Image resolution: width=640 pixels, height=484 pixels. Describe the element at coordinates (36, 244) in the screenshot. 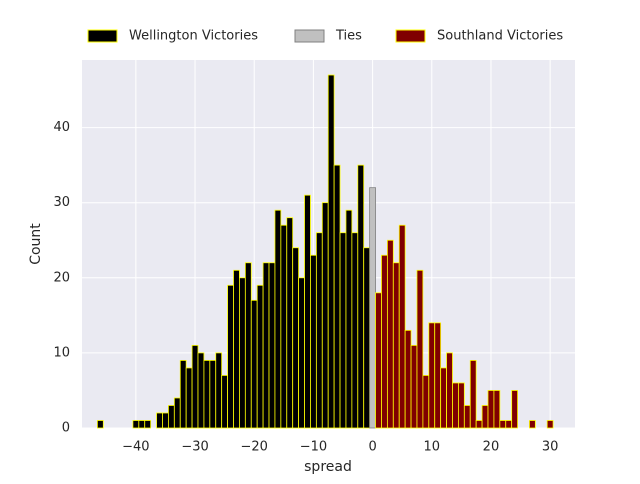

I see `y-axis-label: Count` at that location.